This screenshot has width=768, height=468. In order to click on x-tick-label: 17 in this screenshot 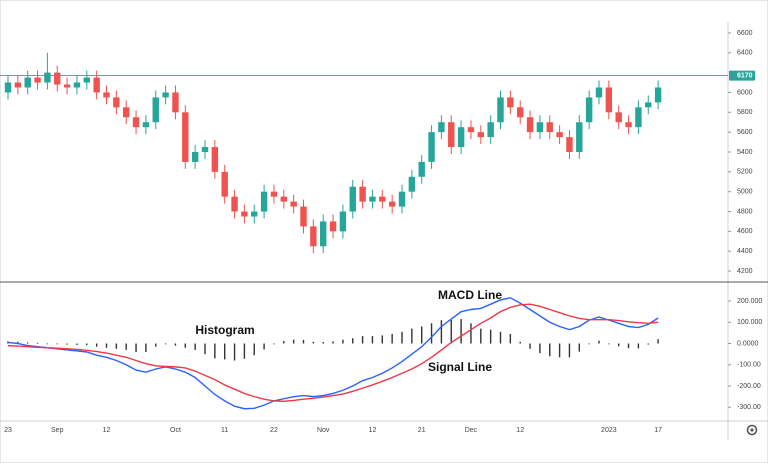, I will do `click(658, 430)`.